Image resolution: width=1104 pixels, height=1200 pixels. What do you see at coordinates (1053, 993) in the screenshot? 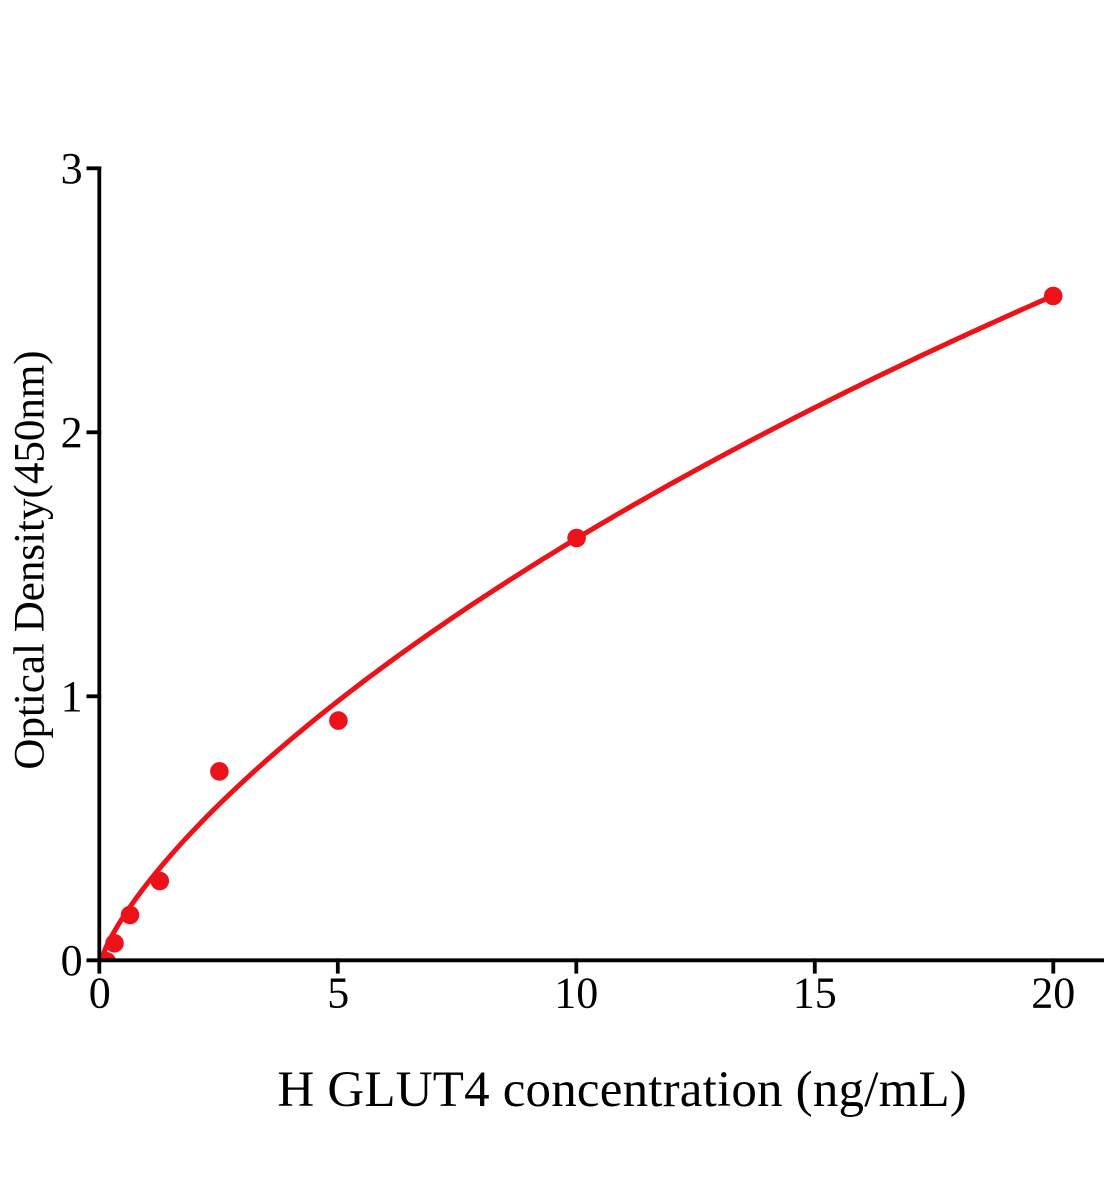
I see `svg-text: 20` at bounding box center [1053, 993].